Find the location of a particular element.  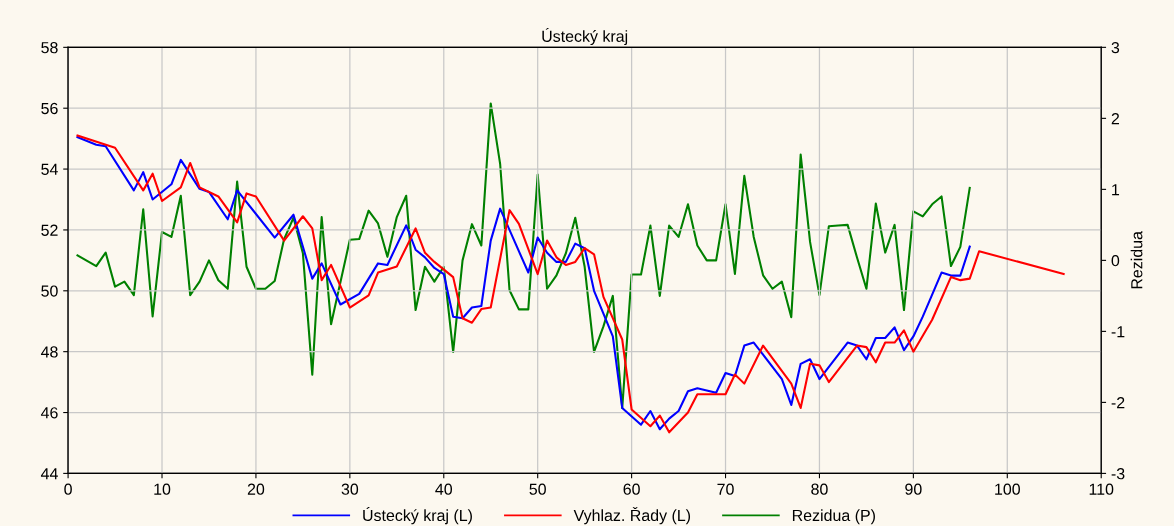

y2-axis-title: Rezidua is located at coordinates (1136, 260).